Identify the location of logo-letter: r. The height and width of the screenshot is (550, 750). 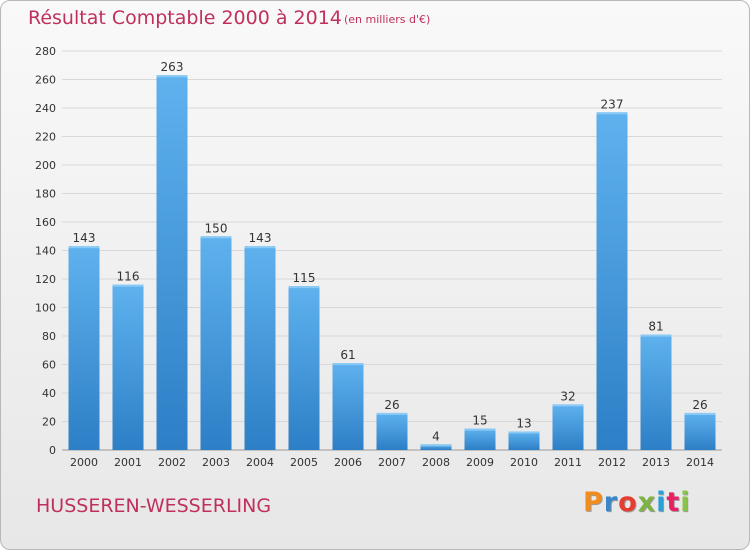
(611, 502).